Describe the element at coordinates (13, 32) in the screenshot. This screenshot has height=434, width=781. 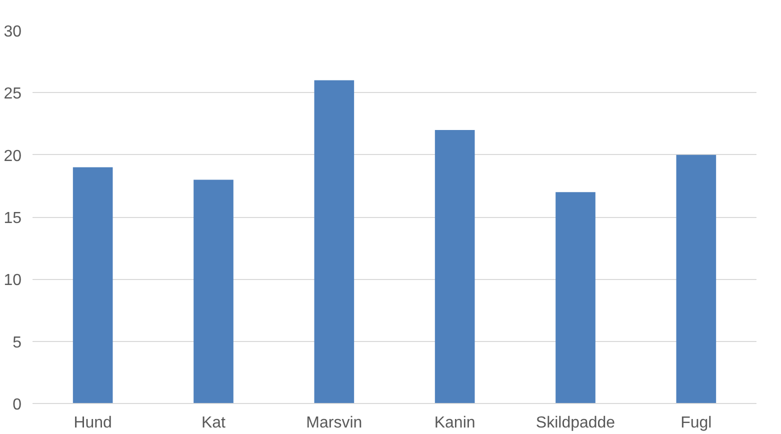
I see `y-tick-label: 30` at that location.